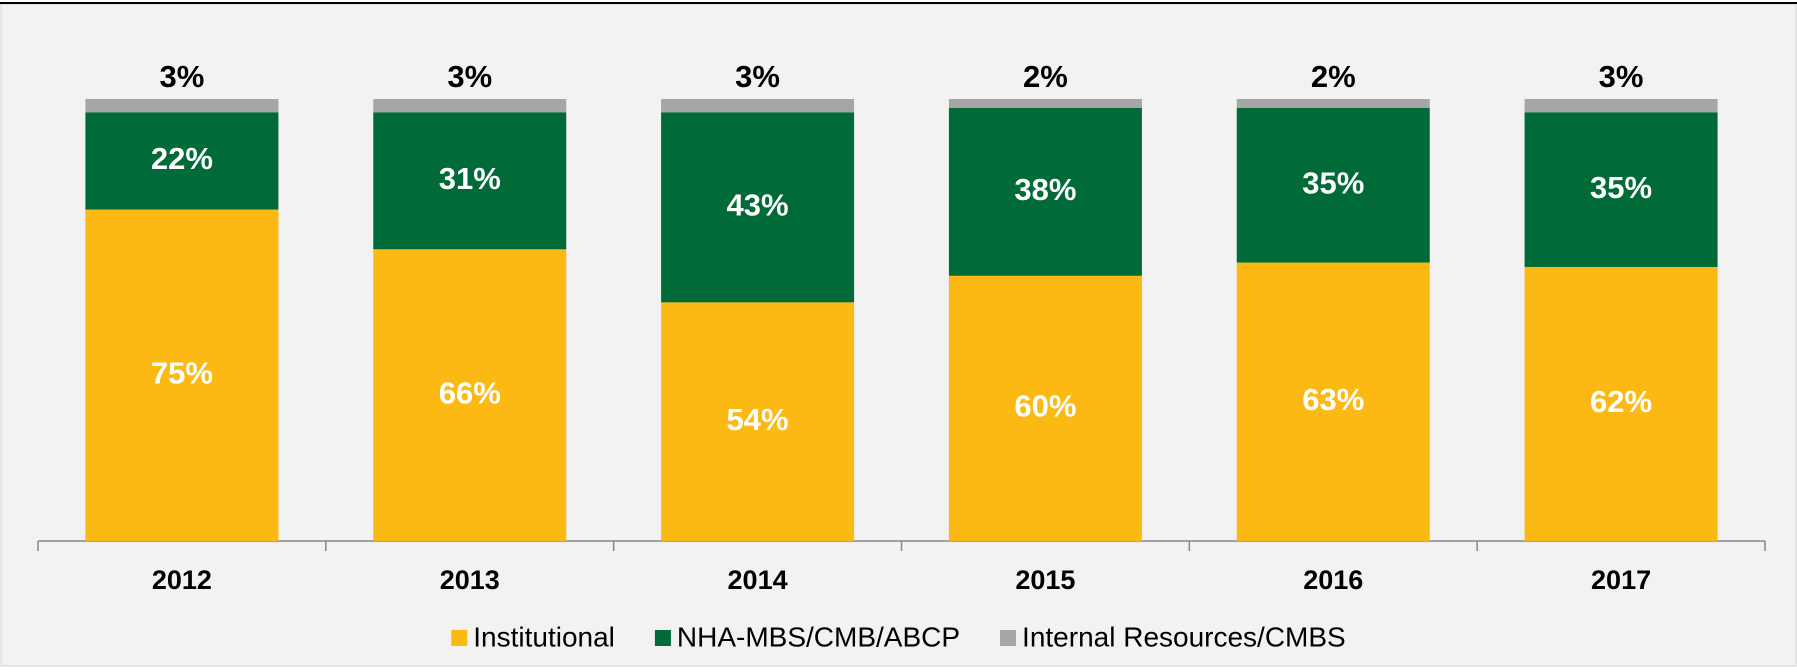 The height and width of the screenshot is (672, 1797). What do you see at coordinates (470, 178) in the screenshot?
I see `data-label: 31%` at bounding box center [470, 178].